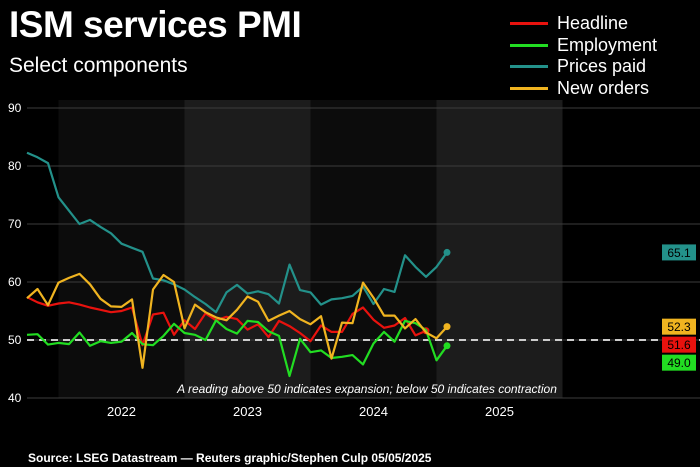 Image resolution: width=700 pixels, height=467 pixels. What do you see at coordinates (310, 411) in the screenshot?
I see `x-axis: 2022 2023 2024 2025` at bounding box center [310, 411].